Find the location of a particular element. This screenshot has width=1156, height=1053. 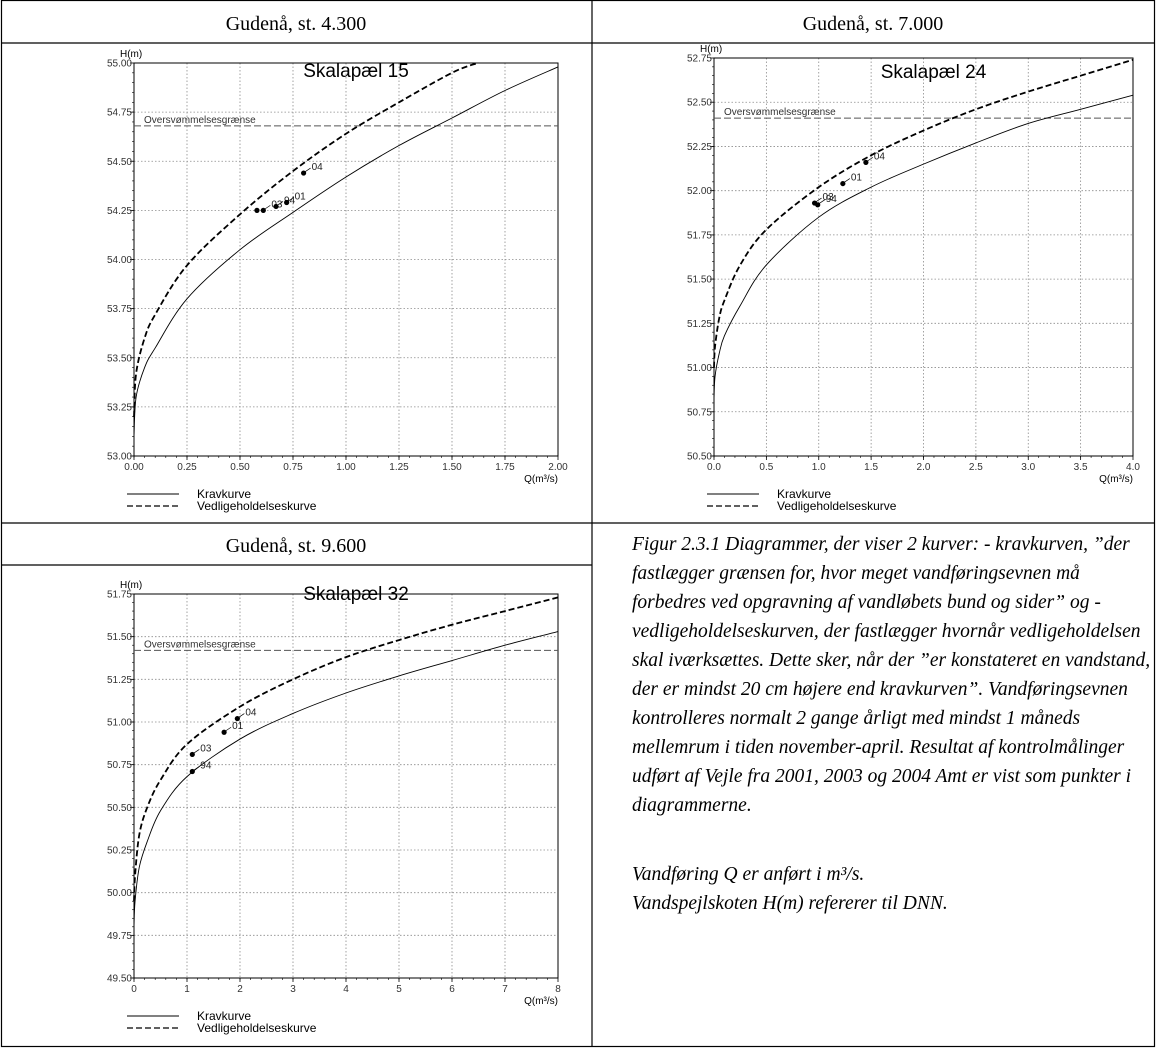

y-tick-label: 52.25 is located at coordinates (699, 147).